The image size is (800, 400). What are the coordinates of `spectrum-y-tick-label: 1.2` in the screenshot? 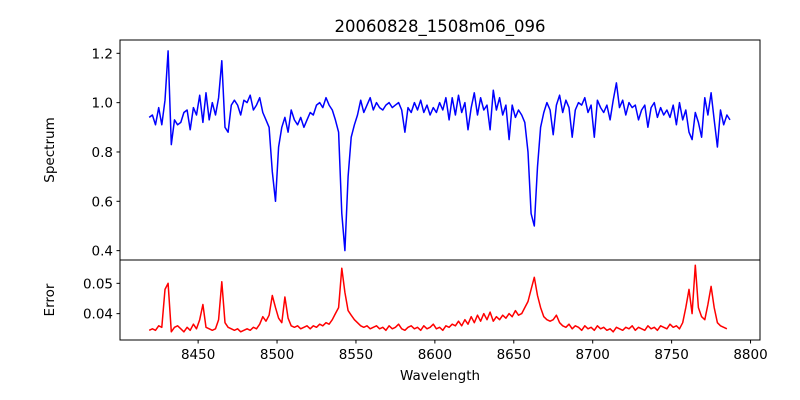 It's located at (102, 54).